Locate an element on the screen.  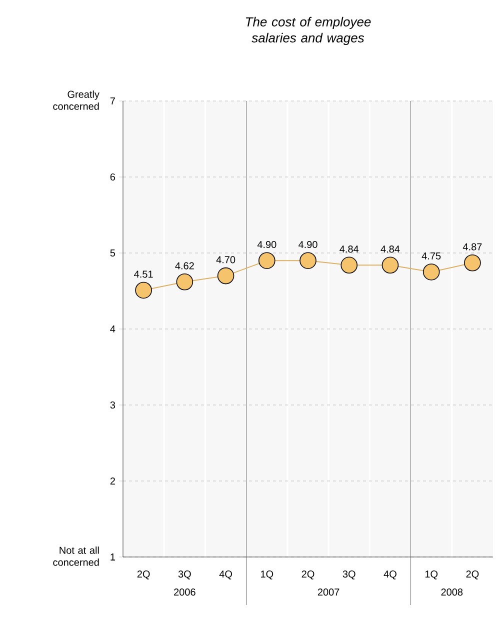
y-tick-label: 3 is located at coordinates (113, 405).